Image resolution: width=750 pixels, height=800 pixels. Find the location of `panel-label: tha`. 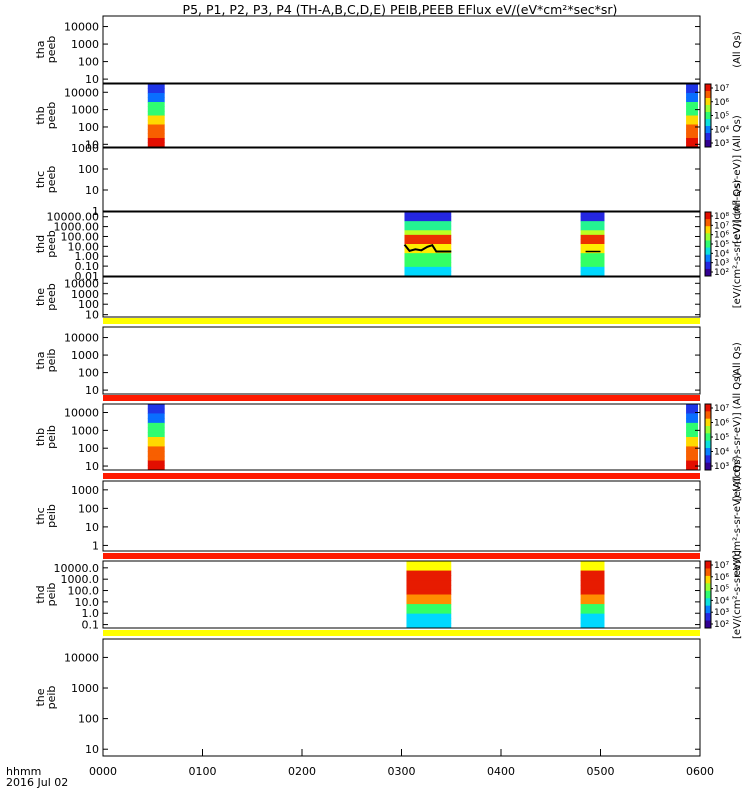

panel-label: tha is located at coordinates (40, 49).